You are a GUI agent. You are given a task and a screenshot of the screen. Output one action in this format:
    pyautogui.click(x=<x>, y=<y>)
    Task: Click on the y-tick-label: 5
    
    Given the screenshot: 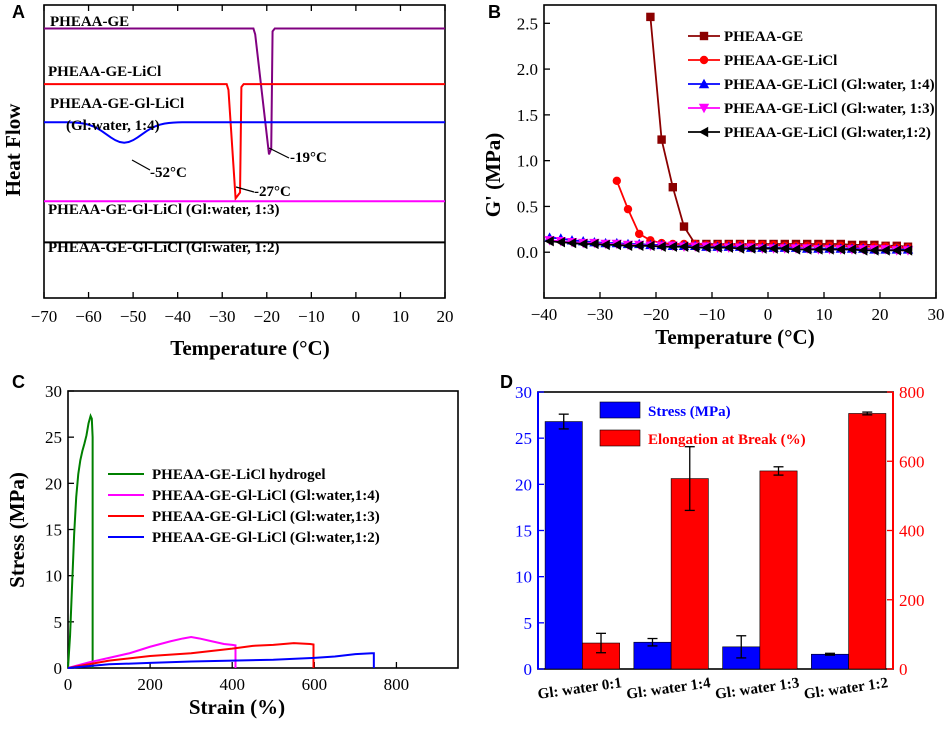 What is the action you would take?
    pyautogui.click(x=58, y=622)
    